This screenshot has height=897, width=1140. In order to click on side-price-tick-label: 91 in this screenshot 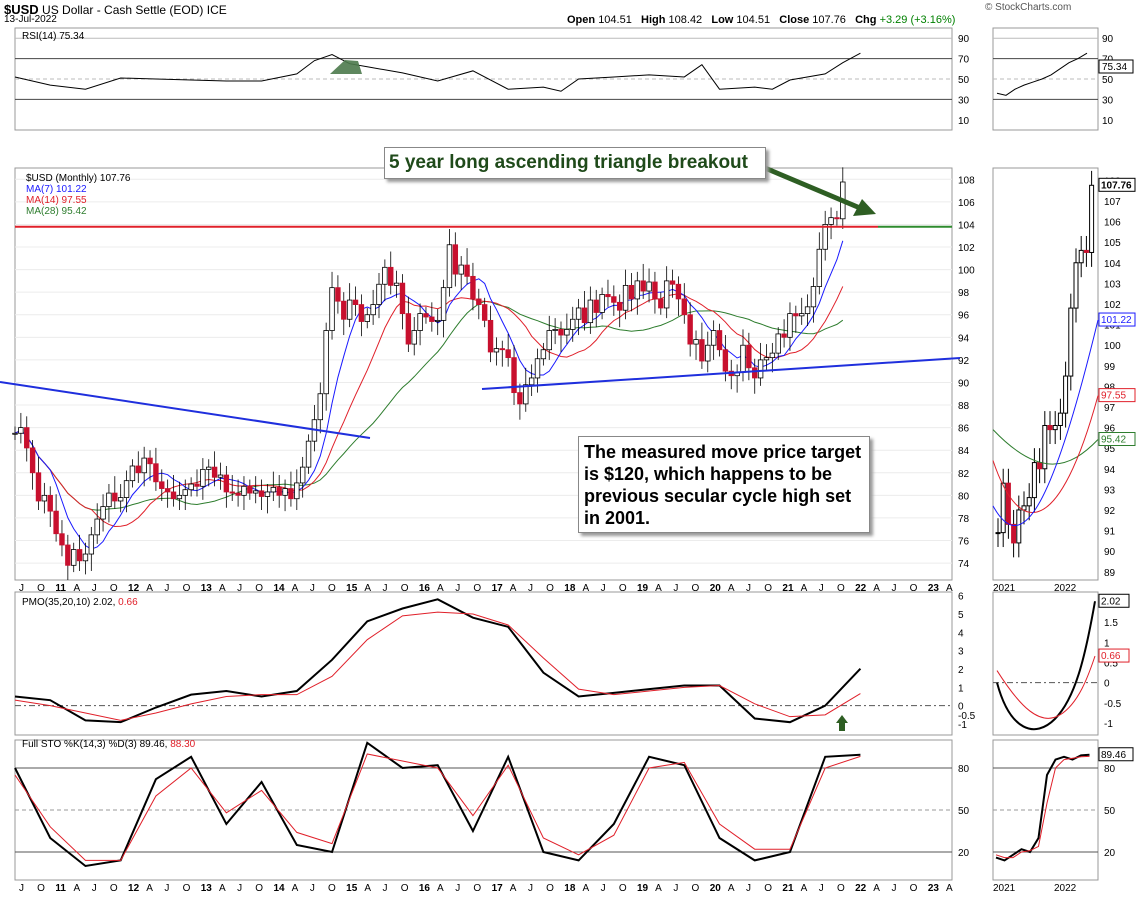, I will do `click(1110, 532)`.